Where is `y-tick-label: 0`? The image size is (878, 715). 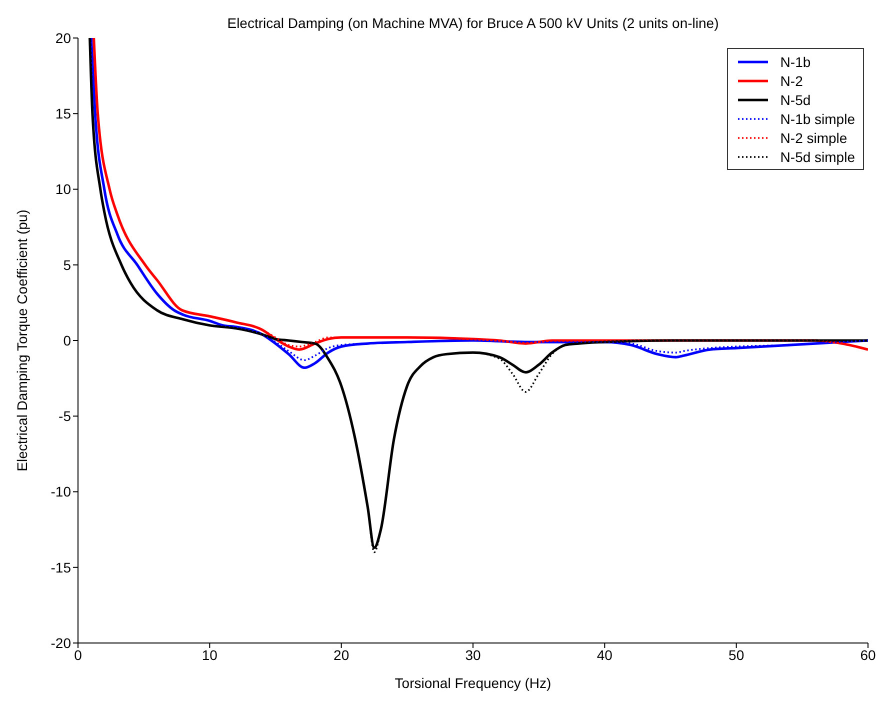
y-tick-label: 0 is located at coordinates (67, 340).